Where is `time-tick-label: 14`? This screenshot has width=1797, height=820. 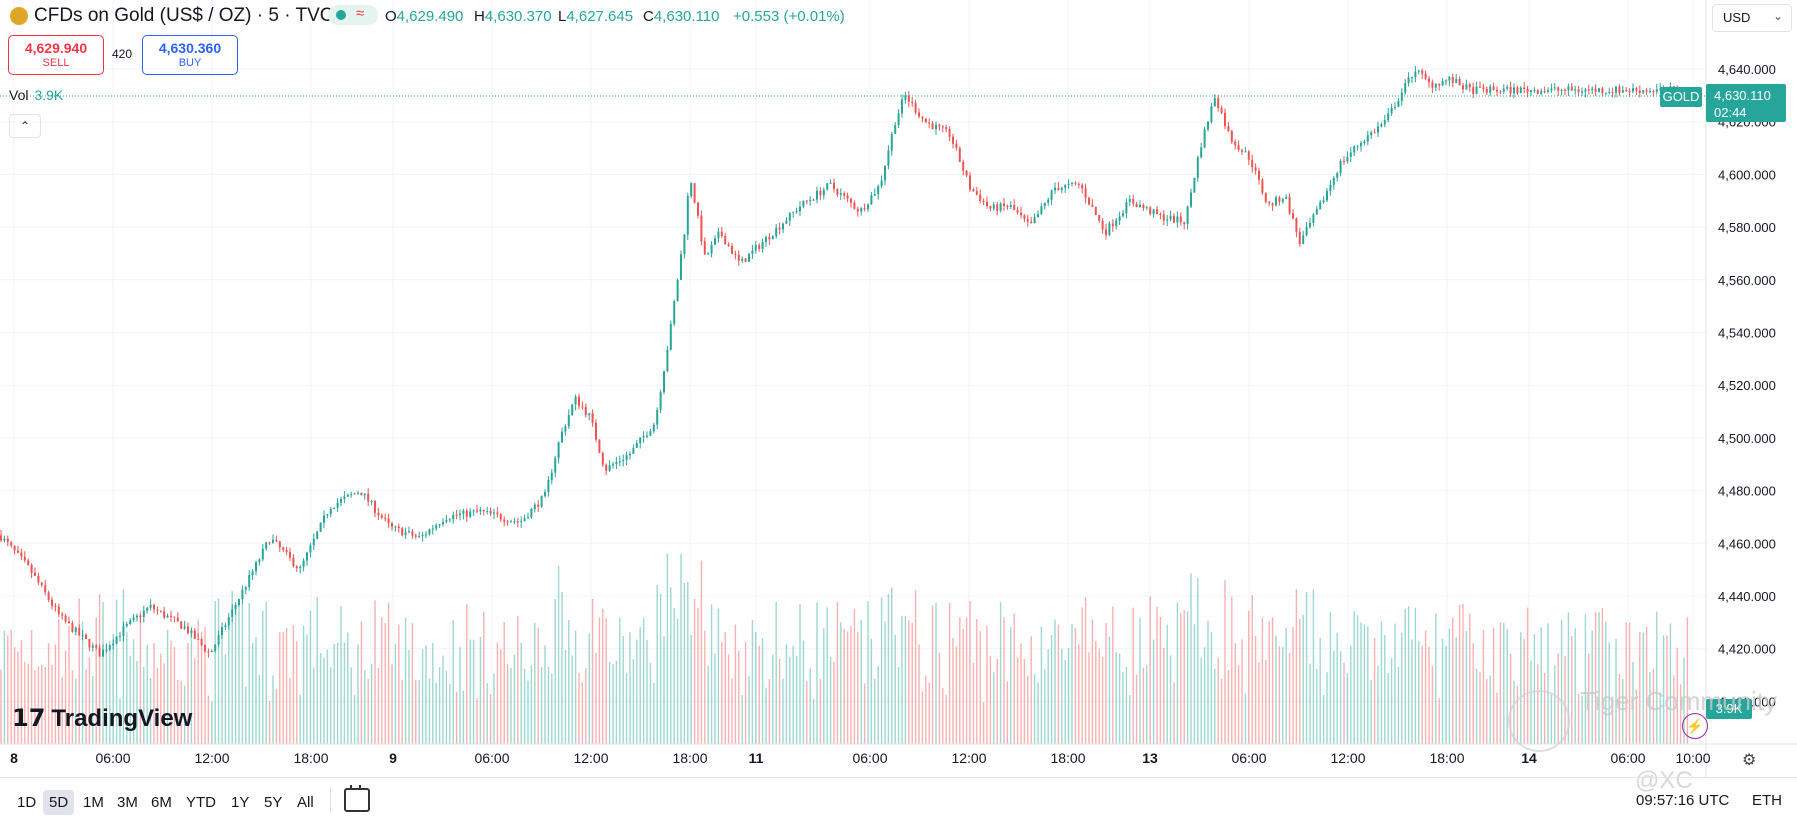 time-tick-label: 14 is located at coordinates (1529, 758).